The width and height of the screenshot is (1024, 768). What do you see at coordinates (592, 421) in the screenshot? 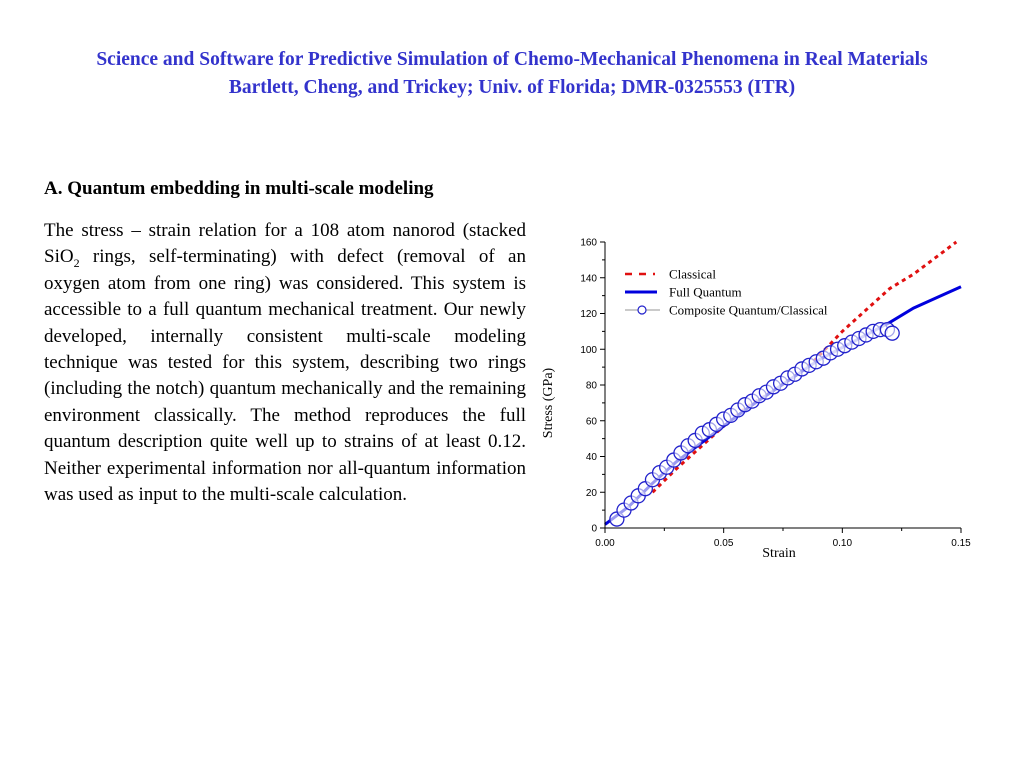
I see `y-tick-label: 60` at bounding box center [592, 421].